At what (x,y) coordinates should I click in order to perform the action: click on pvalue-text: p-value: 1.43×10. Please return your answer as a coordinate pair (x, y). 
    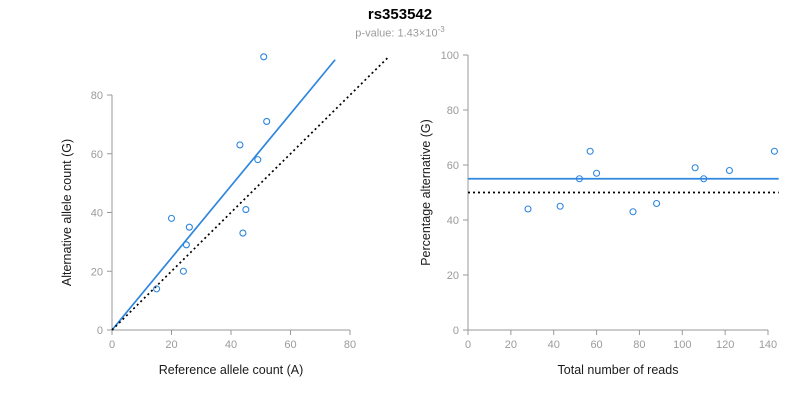
    Looking at the image, I should click on (396, 33).